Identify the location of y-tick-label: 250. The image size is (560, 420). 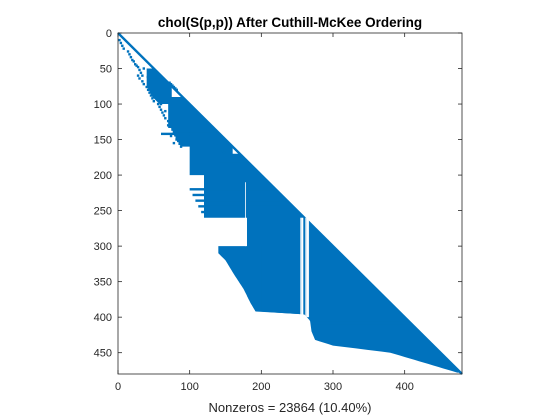
(103, 212).